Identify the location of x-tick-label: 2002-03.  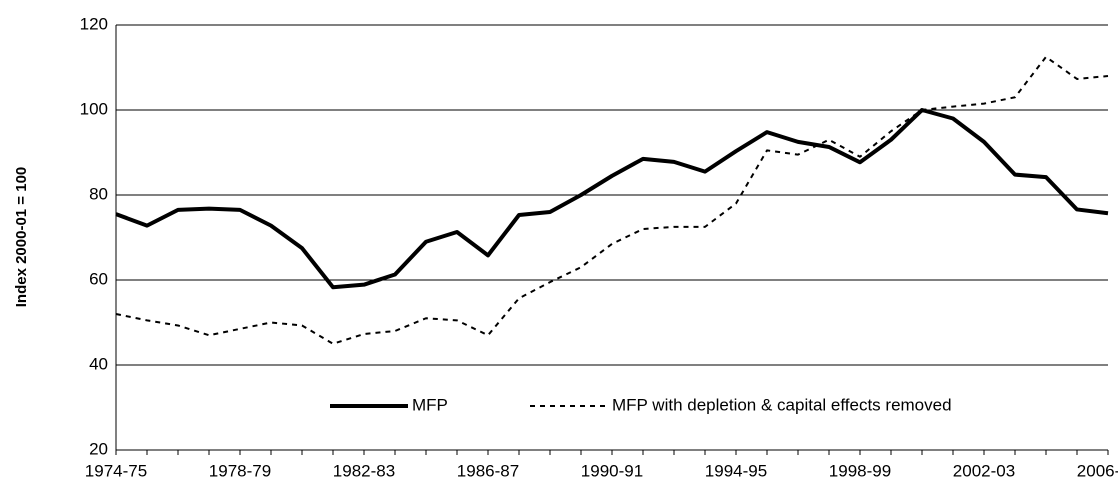
(984, 470).